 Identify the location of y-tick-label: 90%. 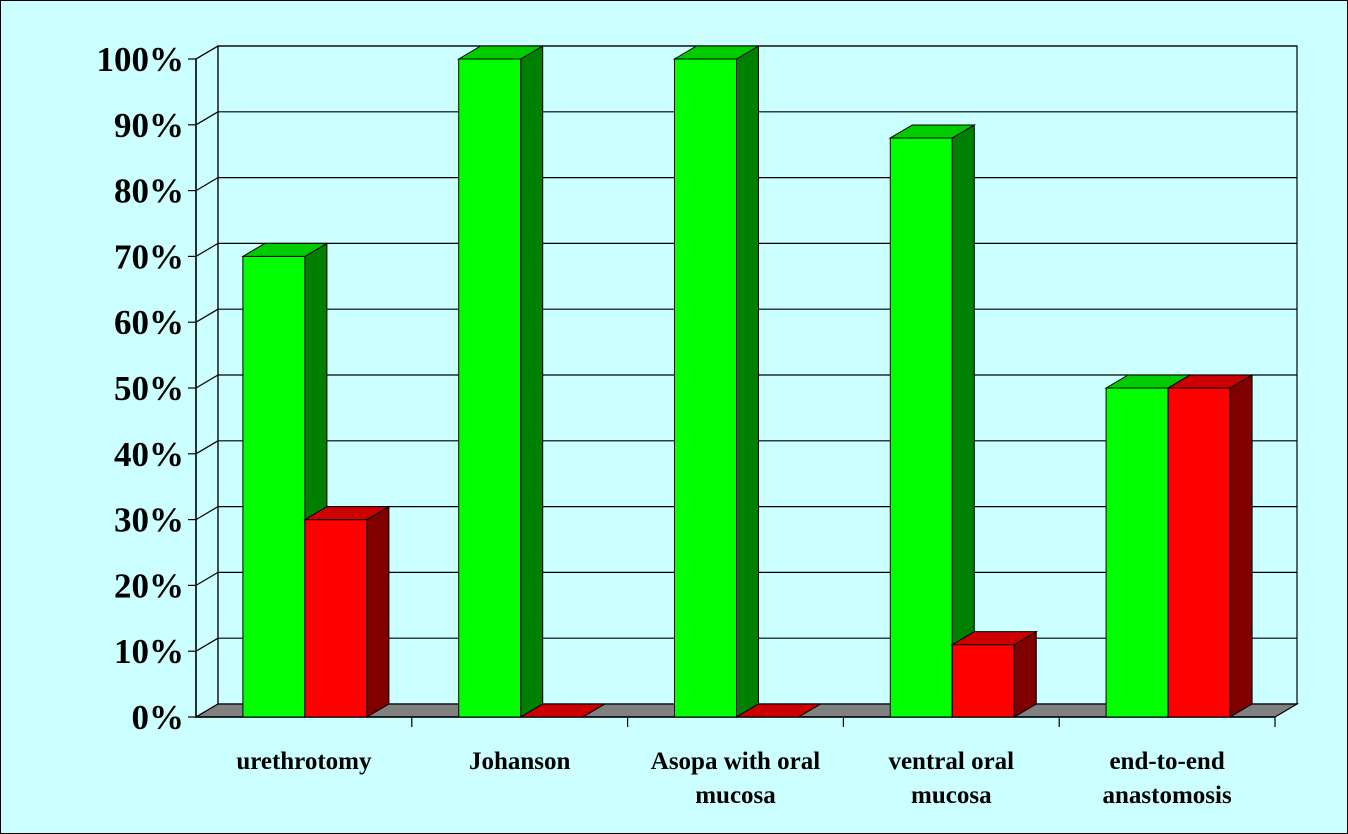
(149, 125).